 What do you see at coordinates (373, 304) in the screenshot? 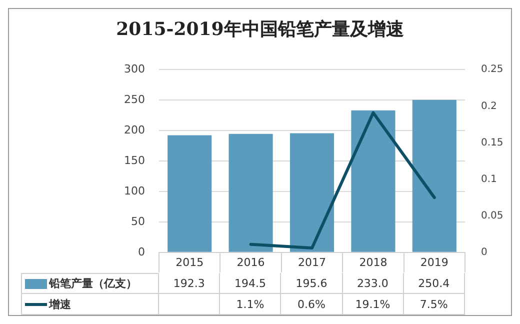
I see `data-label: 19.1%` at bounding box center [373, 304].